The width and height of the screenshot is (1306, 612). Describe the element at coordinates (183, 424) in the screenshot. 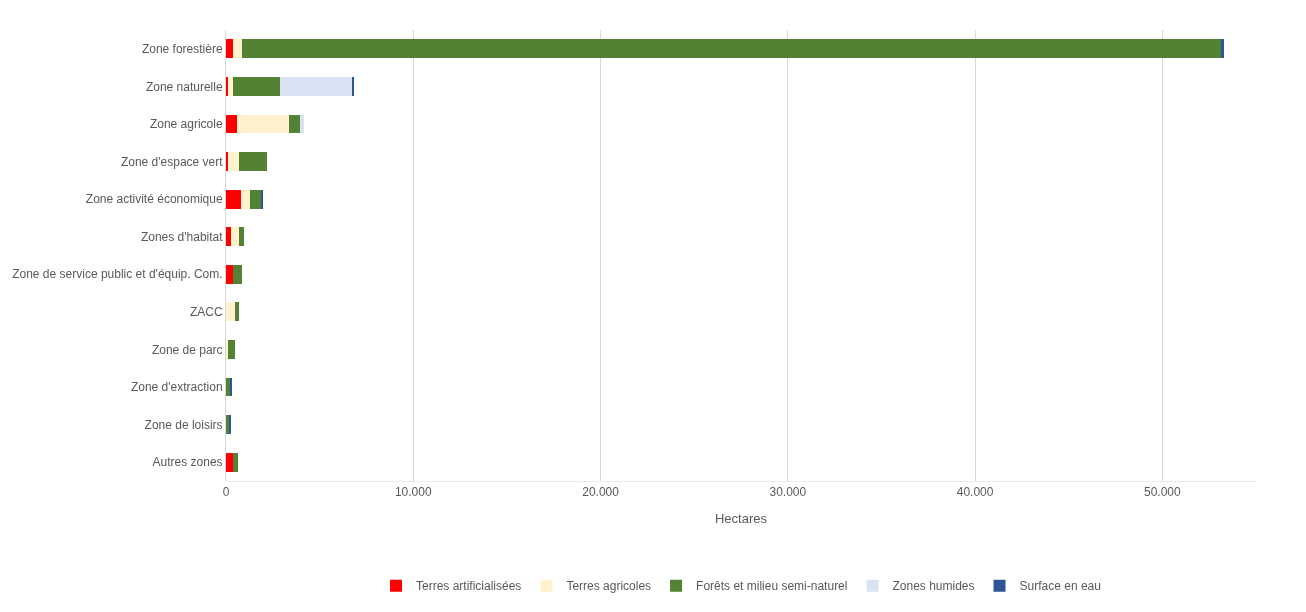

I see `y-tick-label: Zone de loisirs` at that location.